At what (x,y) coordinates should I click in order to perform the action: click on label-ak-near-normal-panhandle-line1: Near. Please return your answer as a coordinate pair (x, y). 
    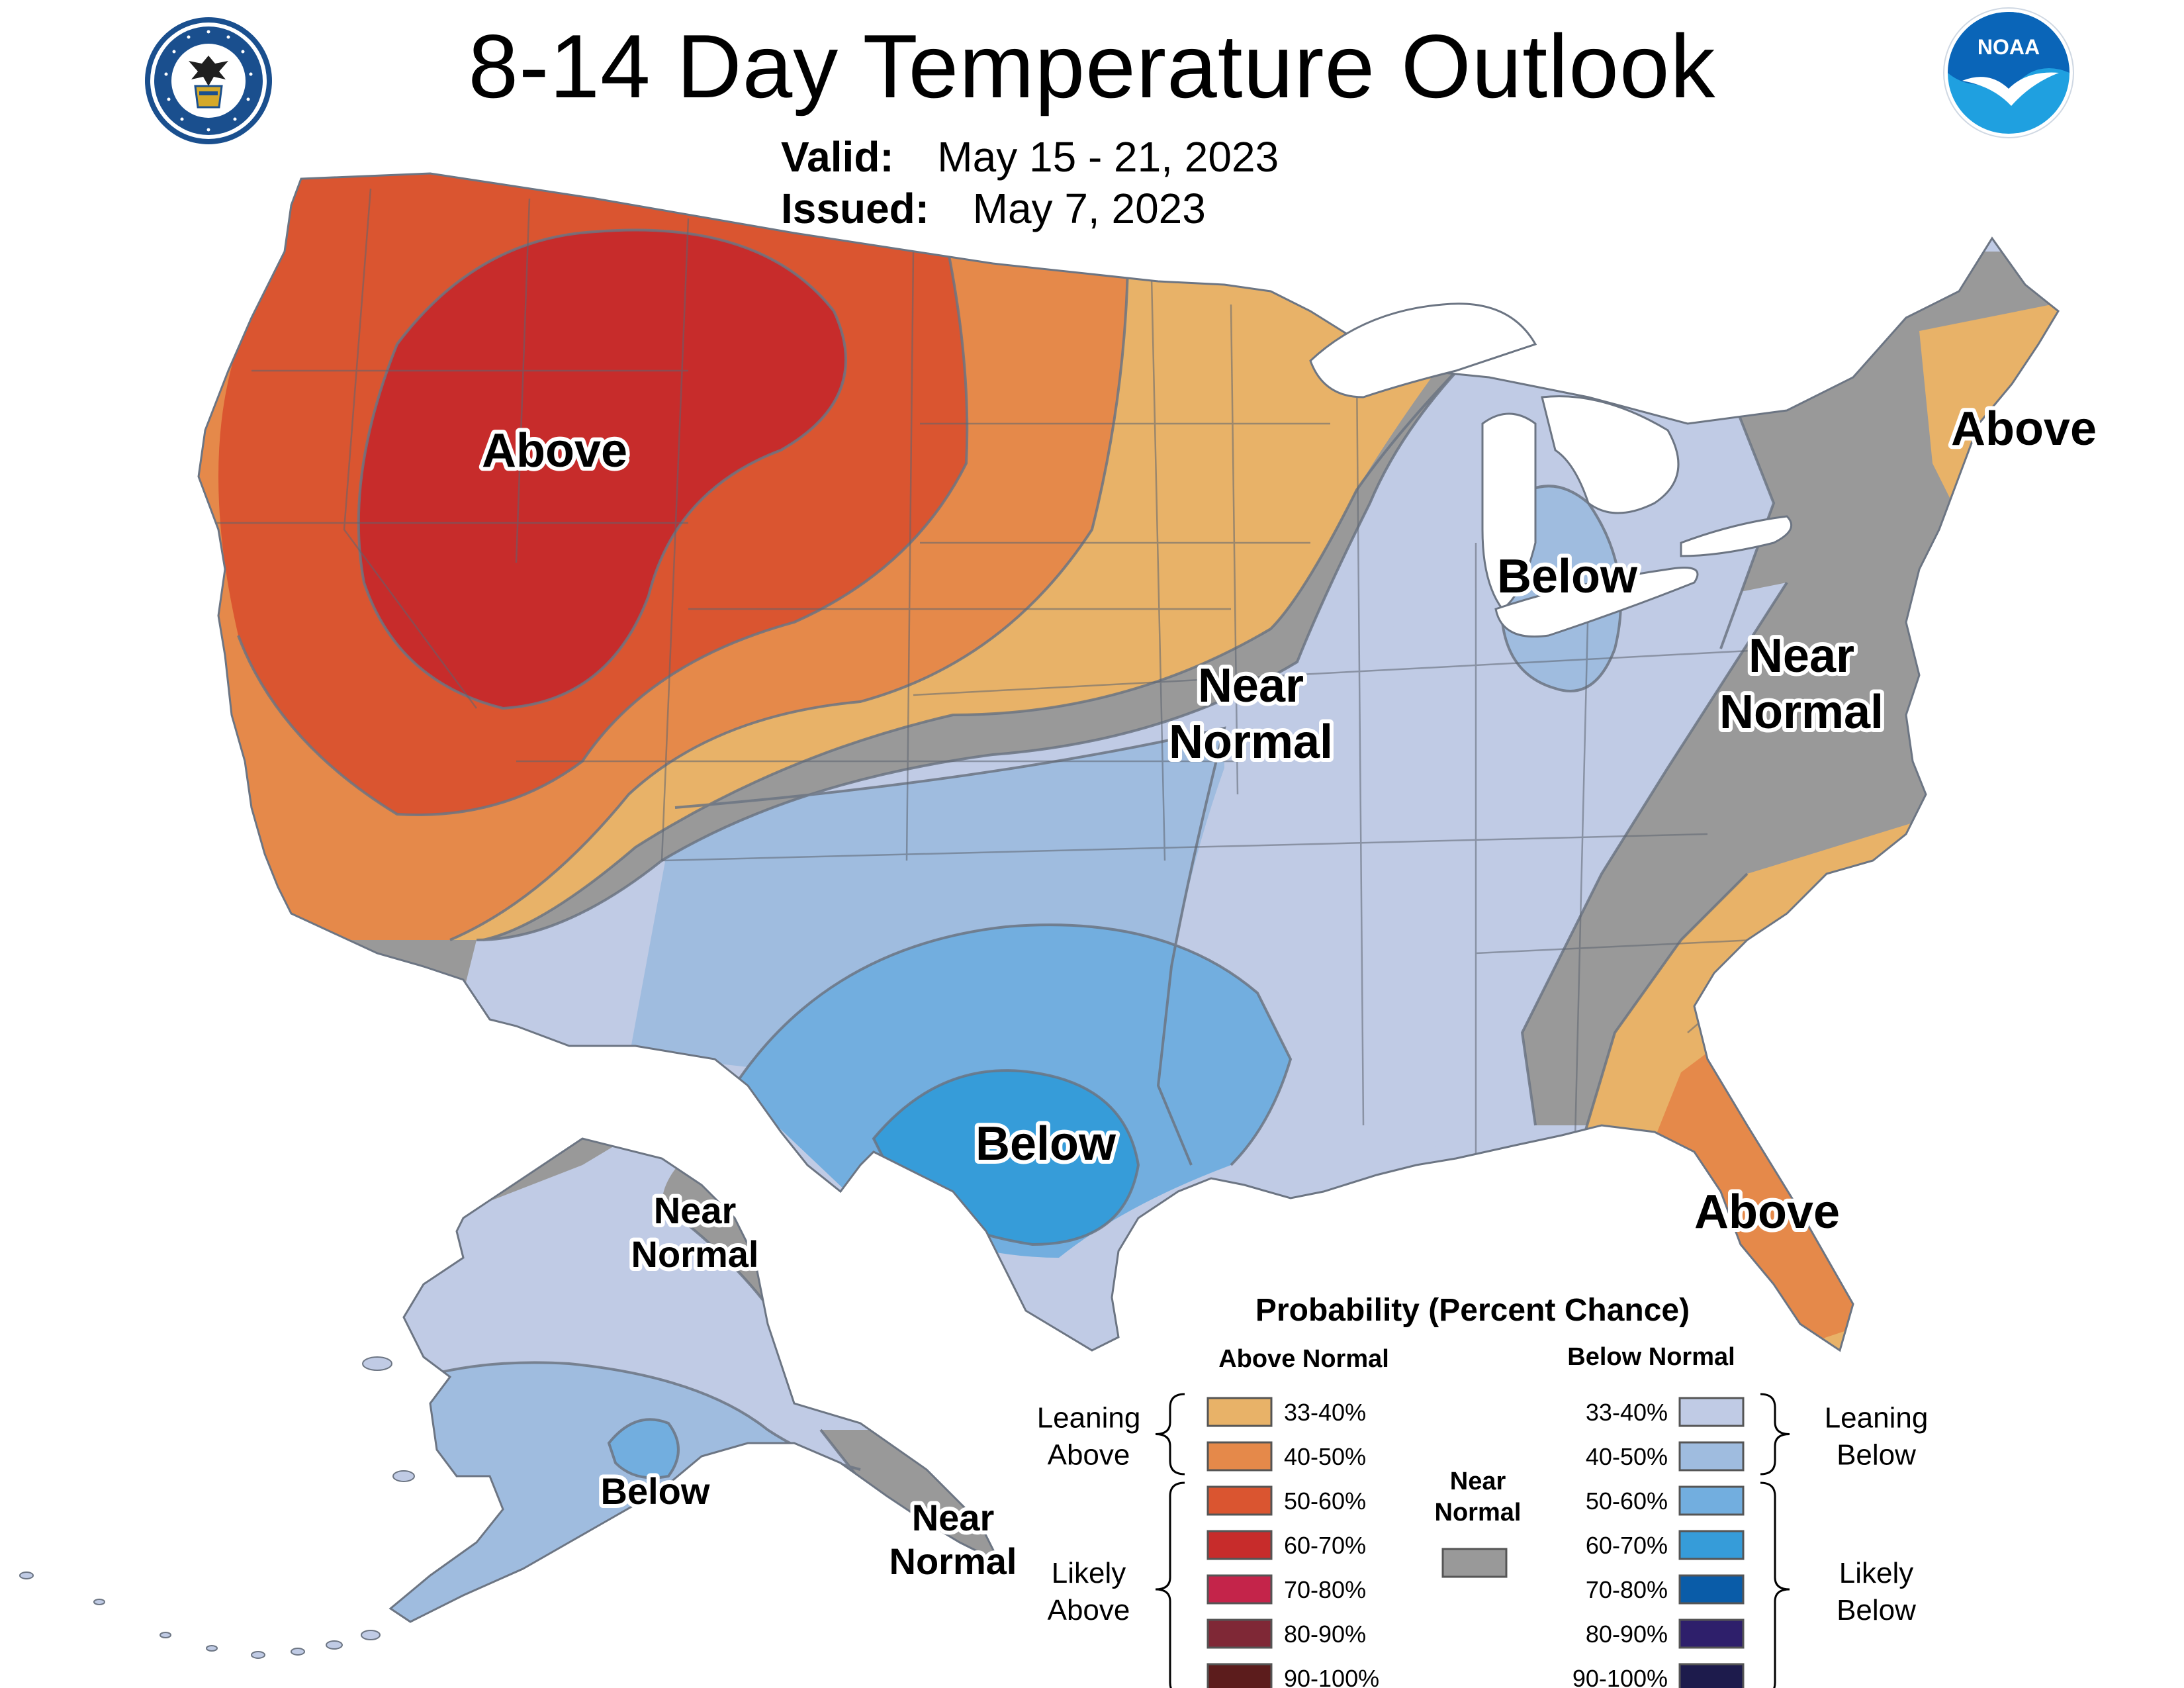
    Looking at the image, I should click on (953, 1517).